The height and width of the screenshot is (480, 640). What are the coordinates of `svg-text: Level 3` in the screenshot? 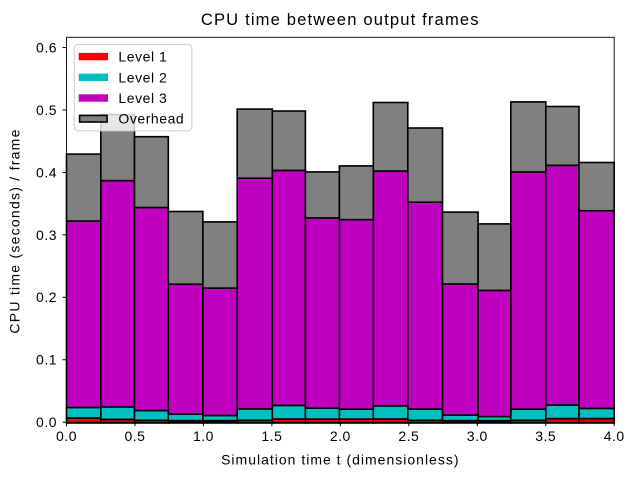 It's located at (142, 98).